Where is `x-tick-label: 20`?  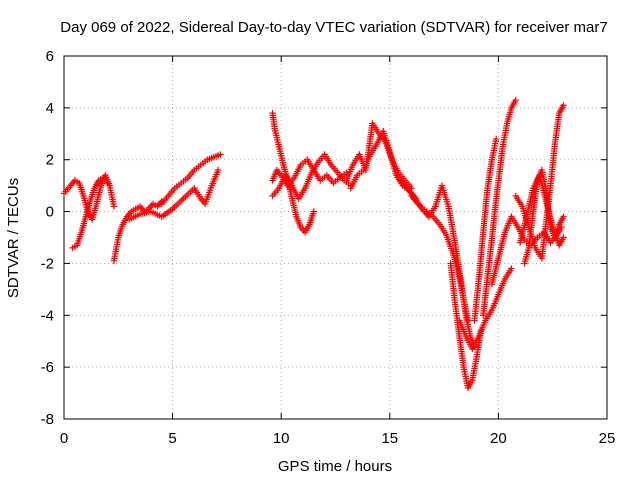 x-tick-label: 20 is located at coordinates (498, 438).